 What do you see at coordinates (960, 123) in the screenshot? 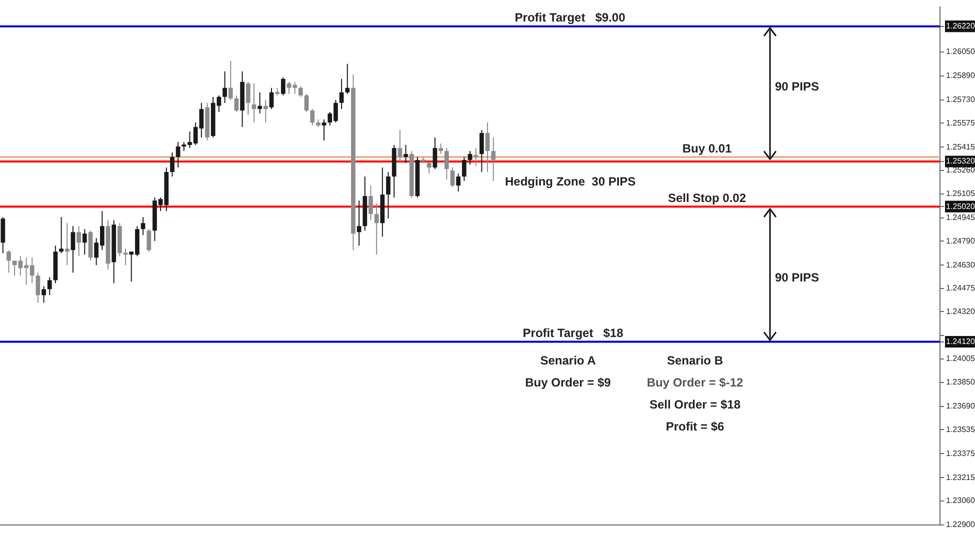
I see `y-tick-label: 1.25575` at bounding box center [960, 123].